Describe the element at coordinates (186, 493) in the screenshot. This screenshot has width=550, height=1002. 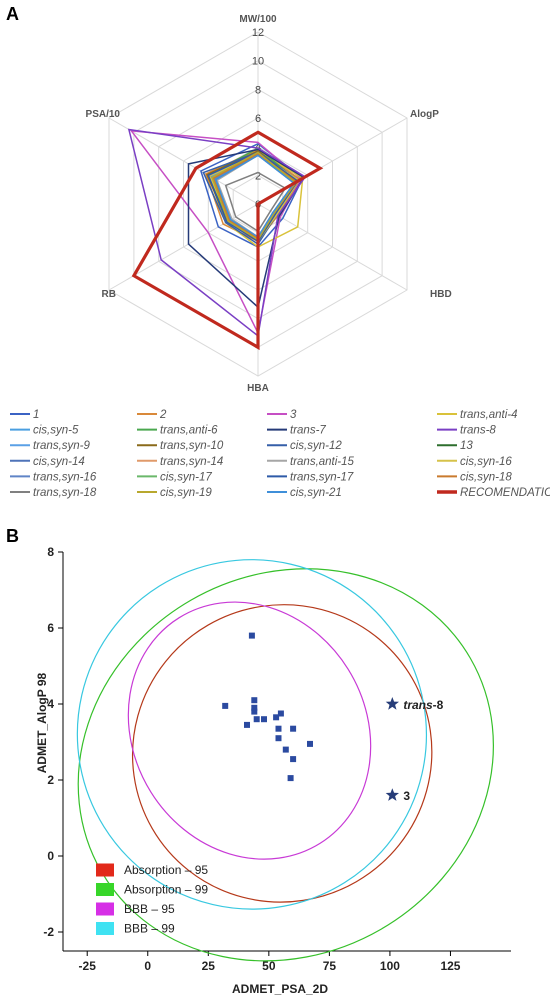
I see `legend-entry-label: cis,syn-19` at that location.